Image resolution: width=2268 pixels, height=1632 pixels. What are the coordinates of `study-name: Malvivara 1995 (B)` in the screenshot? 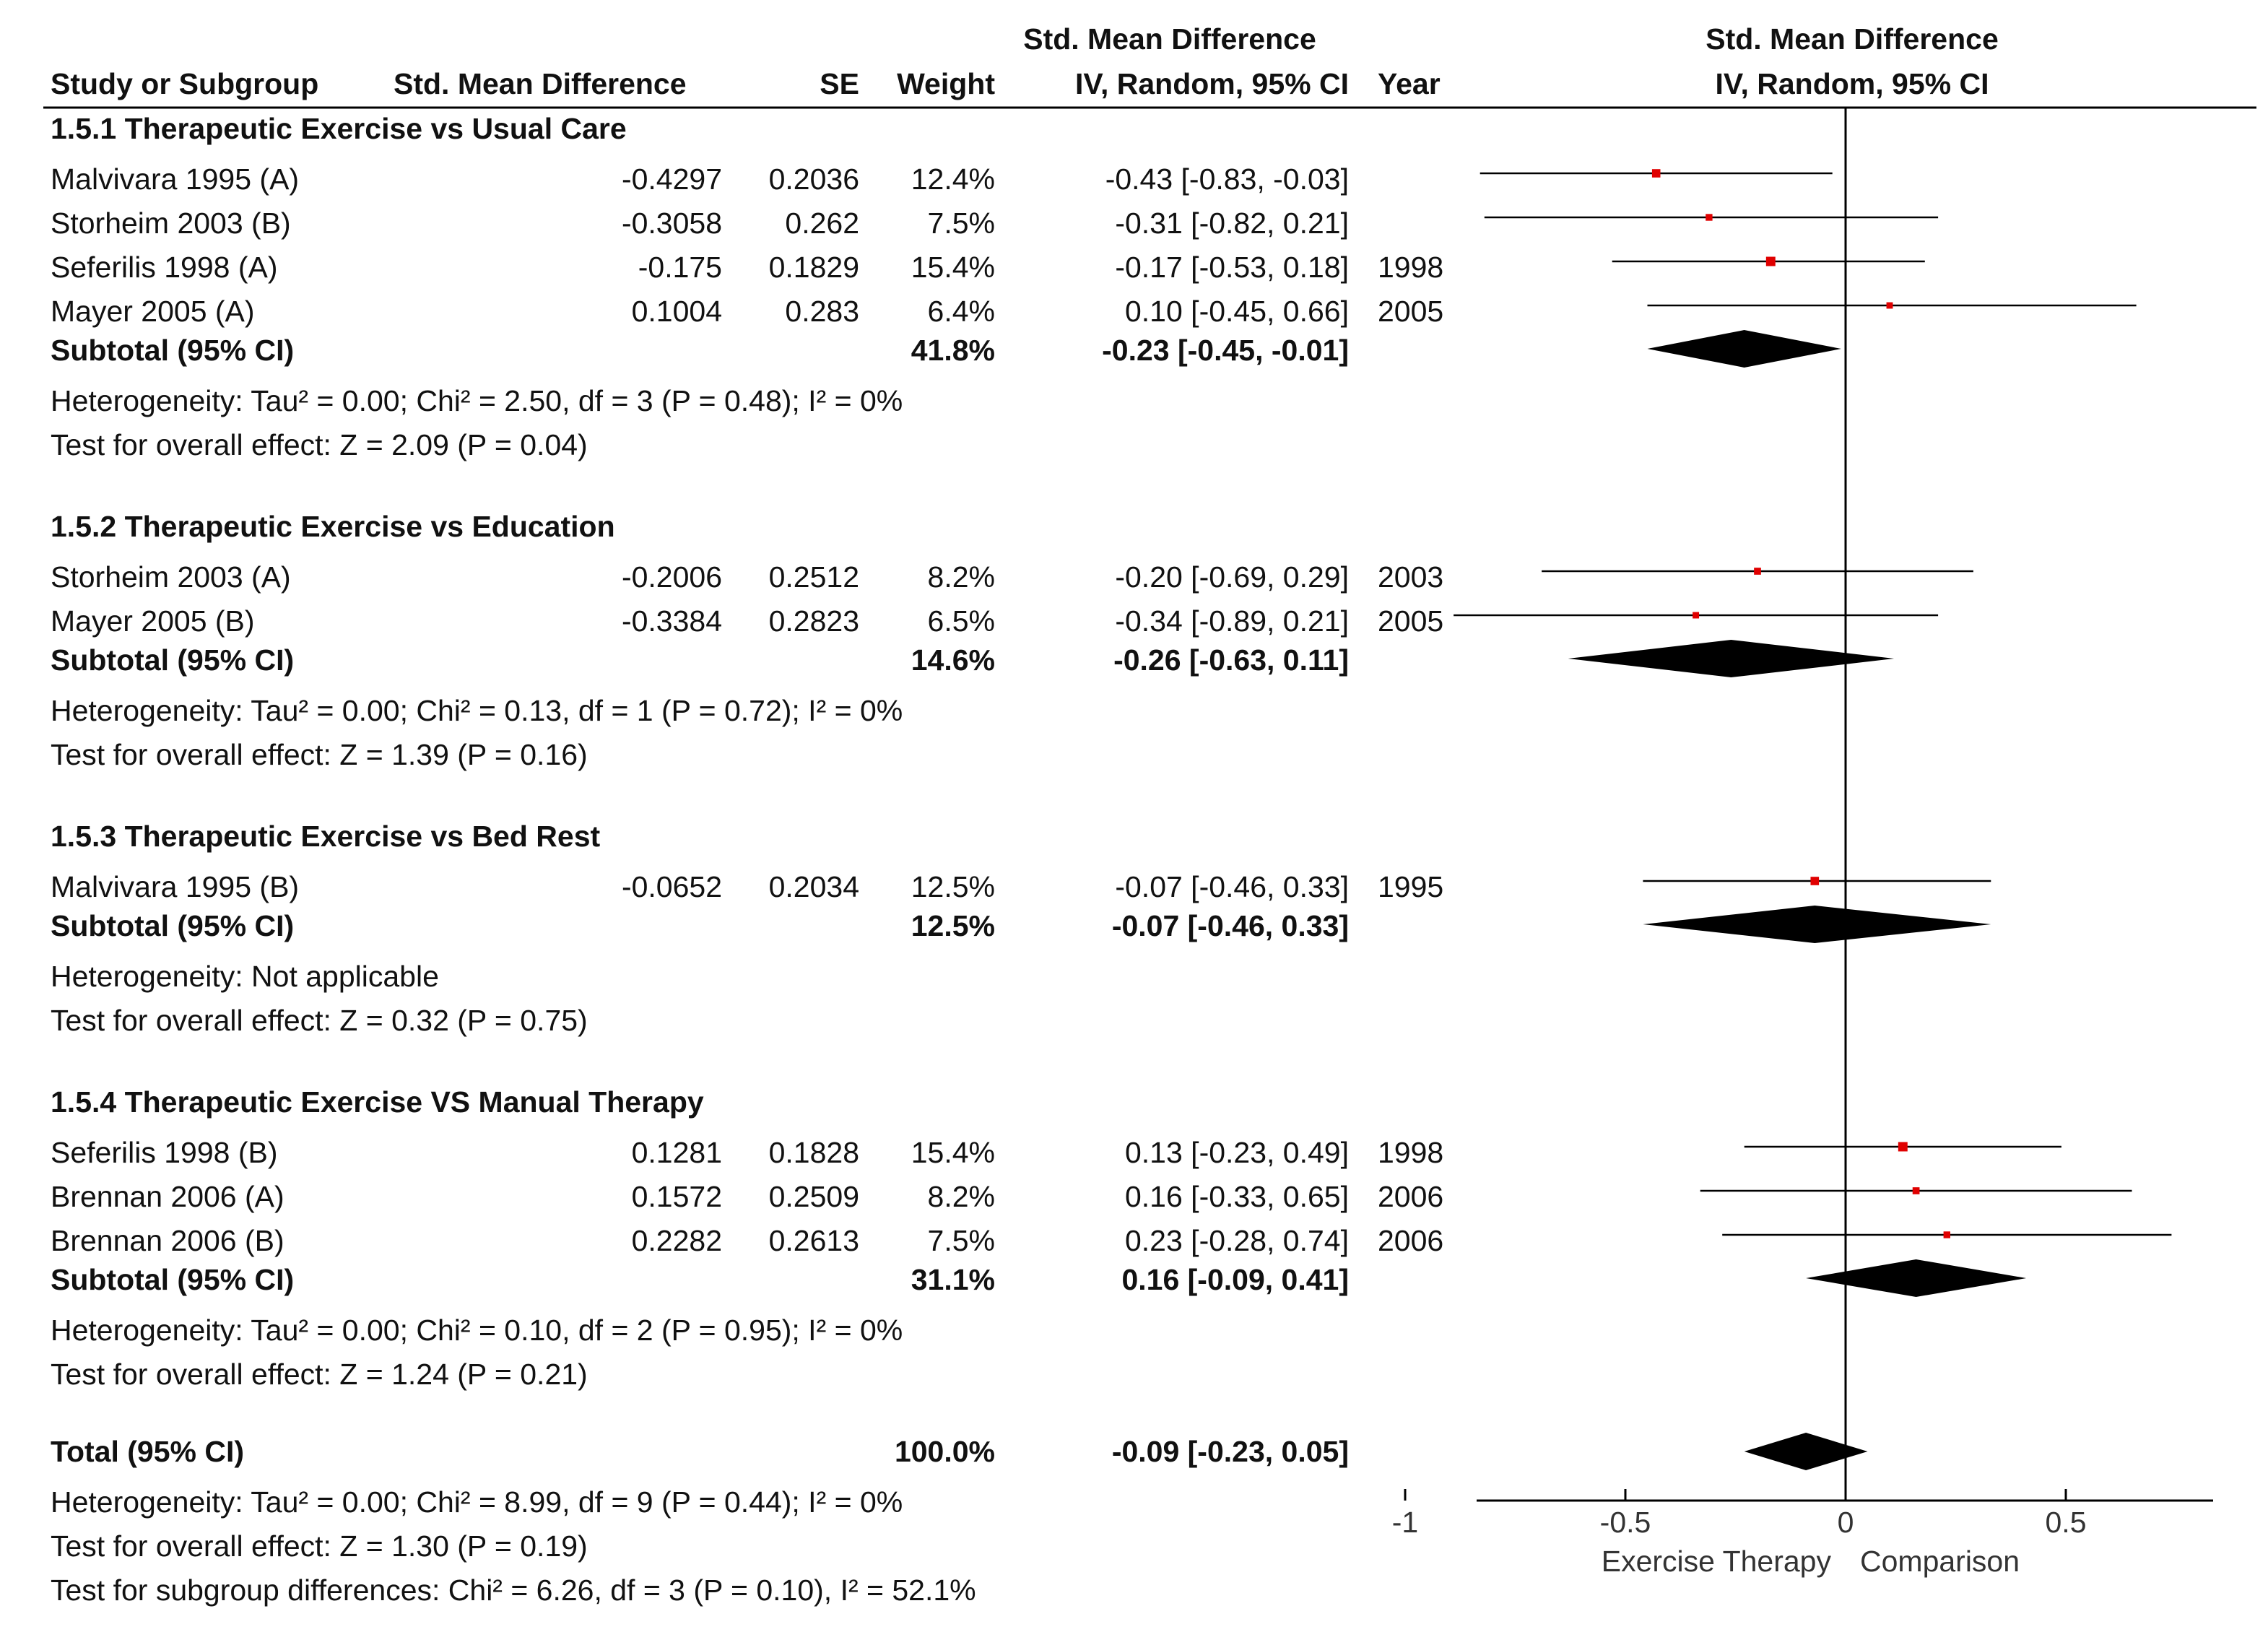 It's located at (175, 886).